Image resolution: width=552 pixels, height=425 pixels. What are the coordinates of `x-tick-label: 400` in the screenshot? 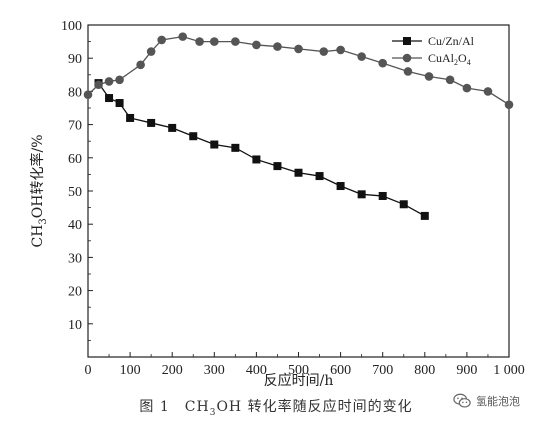 It's located at (256, 370).